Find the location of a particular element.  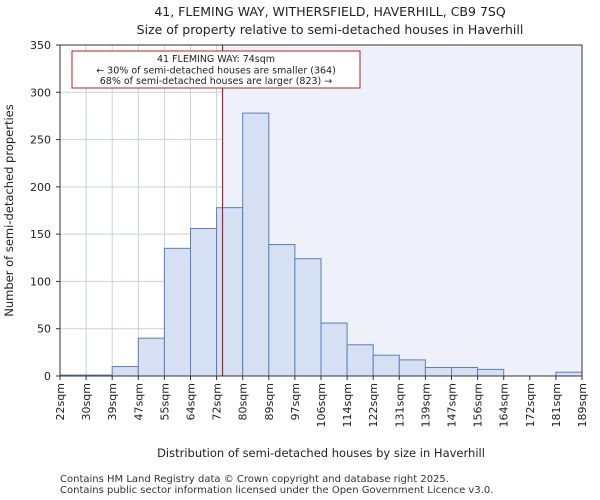

bar-72sqm is located at coordinates (230, 292).